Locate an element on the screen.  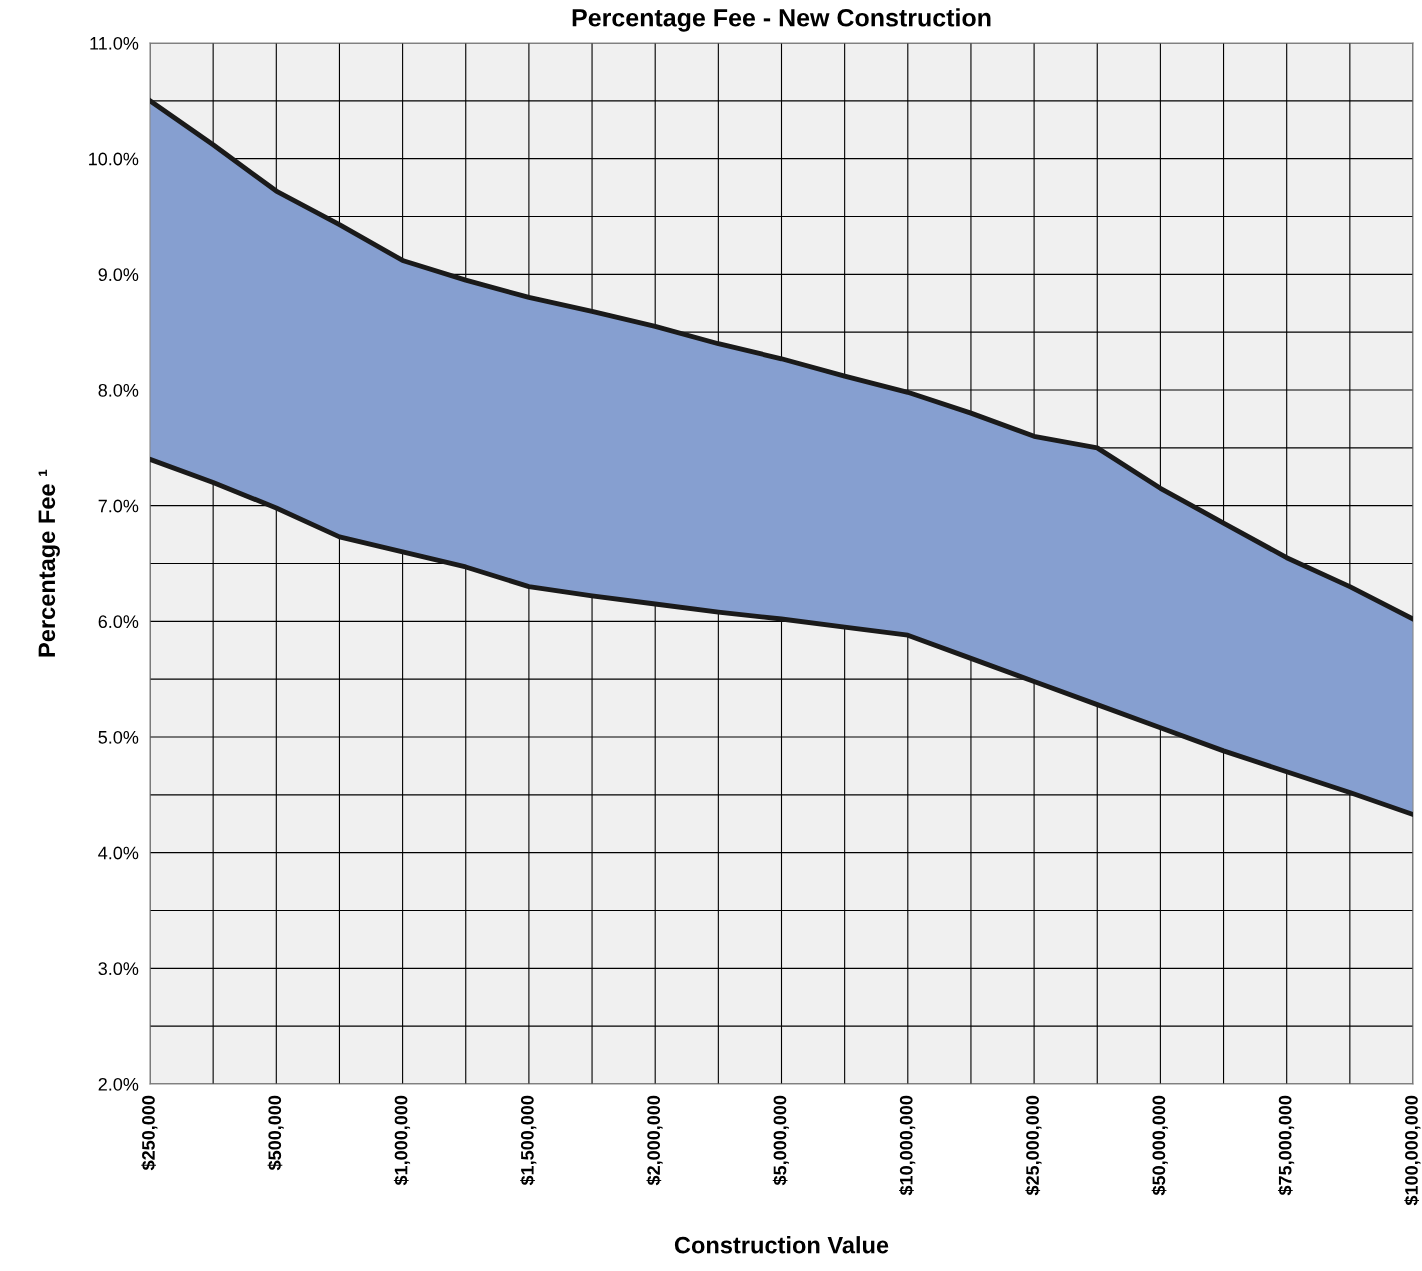
y-tick-label: 10.0% is located at coordinates (114, 159).